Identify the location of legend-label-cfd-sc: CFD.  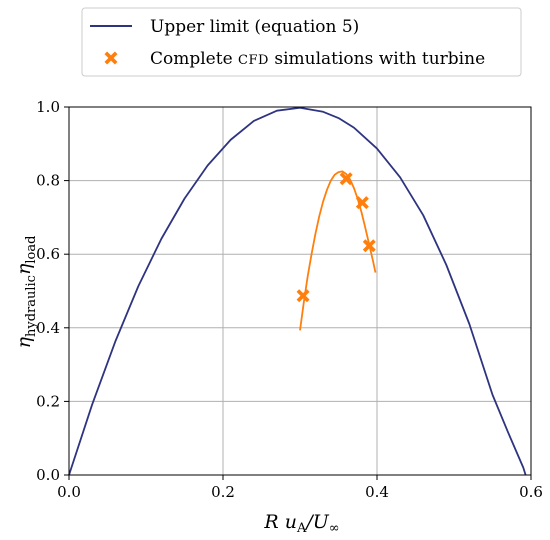
(253, 60).